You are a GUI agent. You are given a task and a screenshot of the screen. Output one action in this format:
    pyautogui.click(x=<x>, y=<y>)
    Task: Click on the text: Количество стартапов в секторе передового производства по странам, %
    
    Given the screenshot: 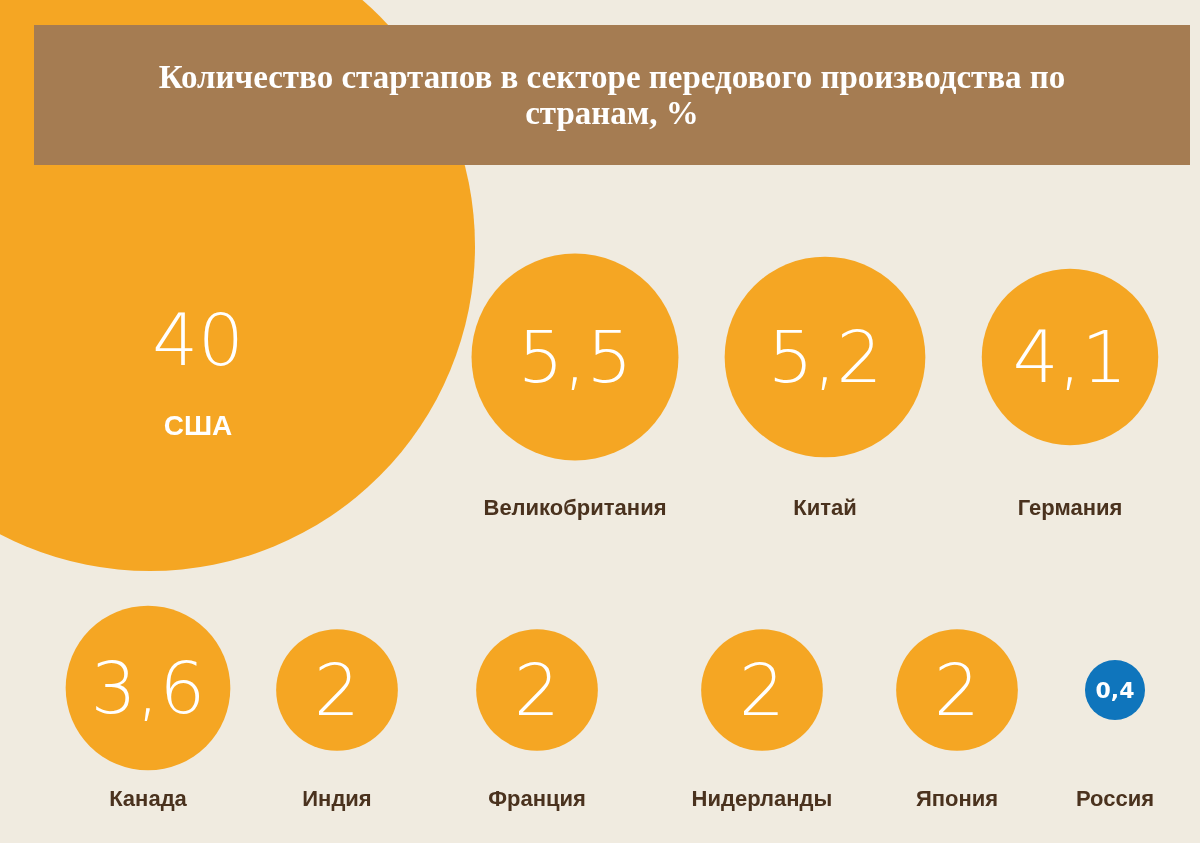 What is the action you would take?
    pyautogui.click(x=612, y=95)
    